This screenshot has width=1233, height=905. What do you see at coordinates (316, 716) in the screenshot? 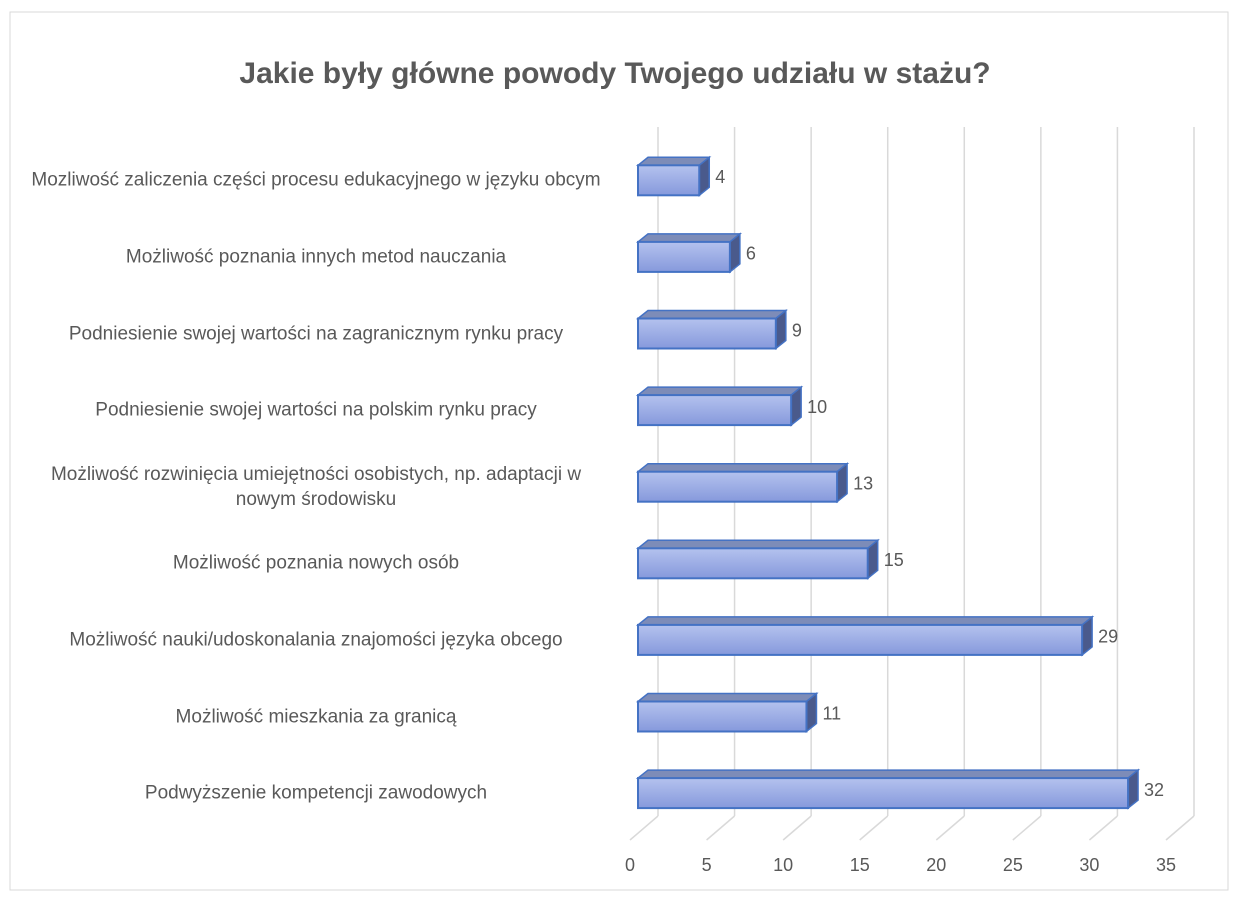
I see `y-tick-label: Możliwość mieszkania za granicą` at bounding box center [316, 716].